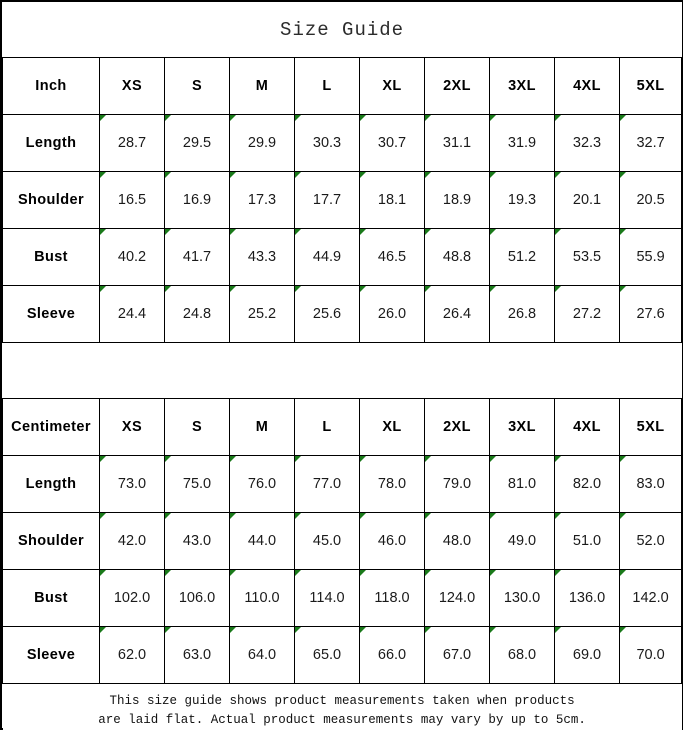 This screenshot has width=683, height=738. What do you see at coordinates (342, 30) in the screenshot?
I see `title-row: Size Guide` at bounding box center [342, 30].